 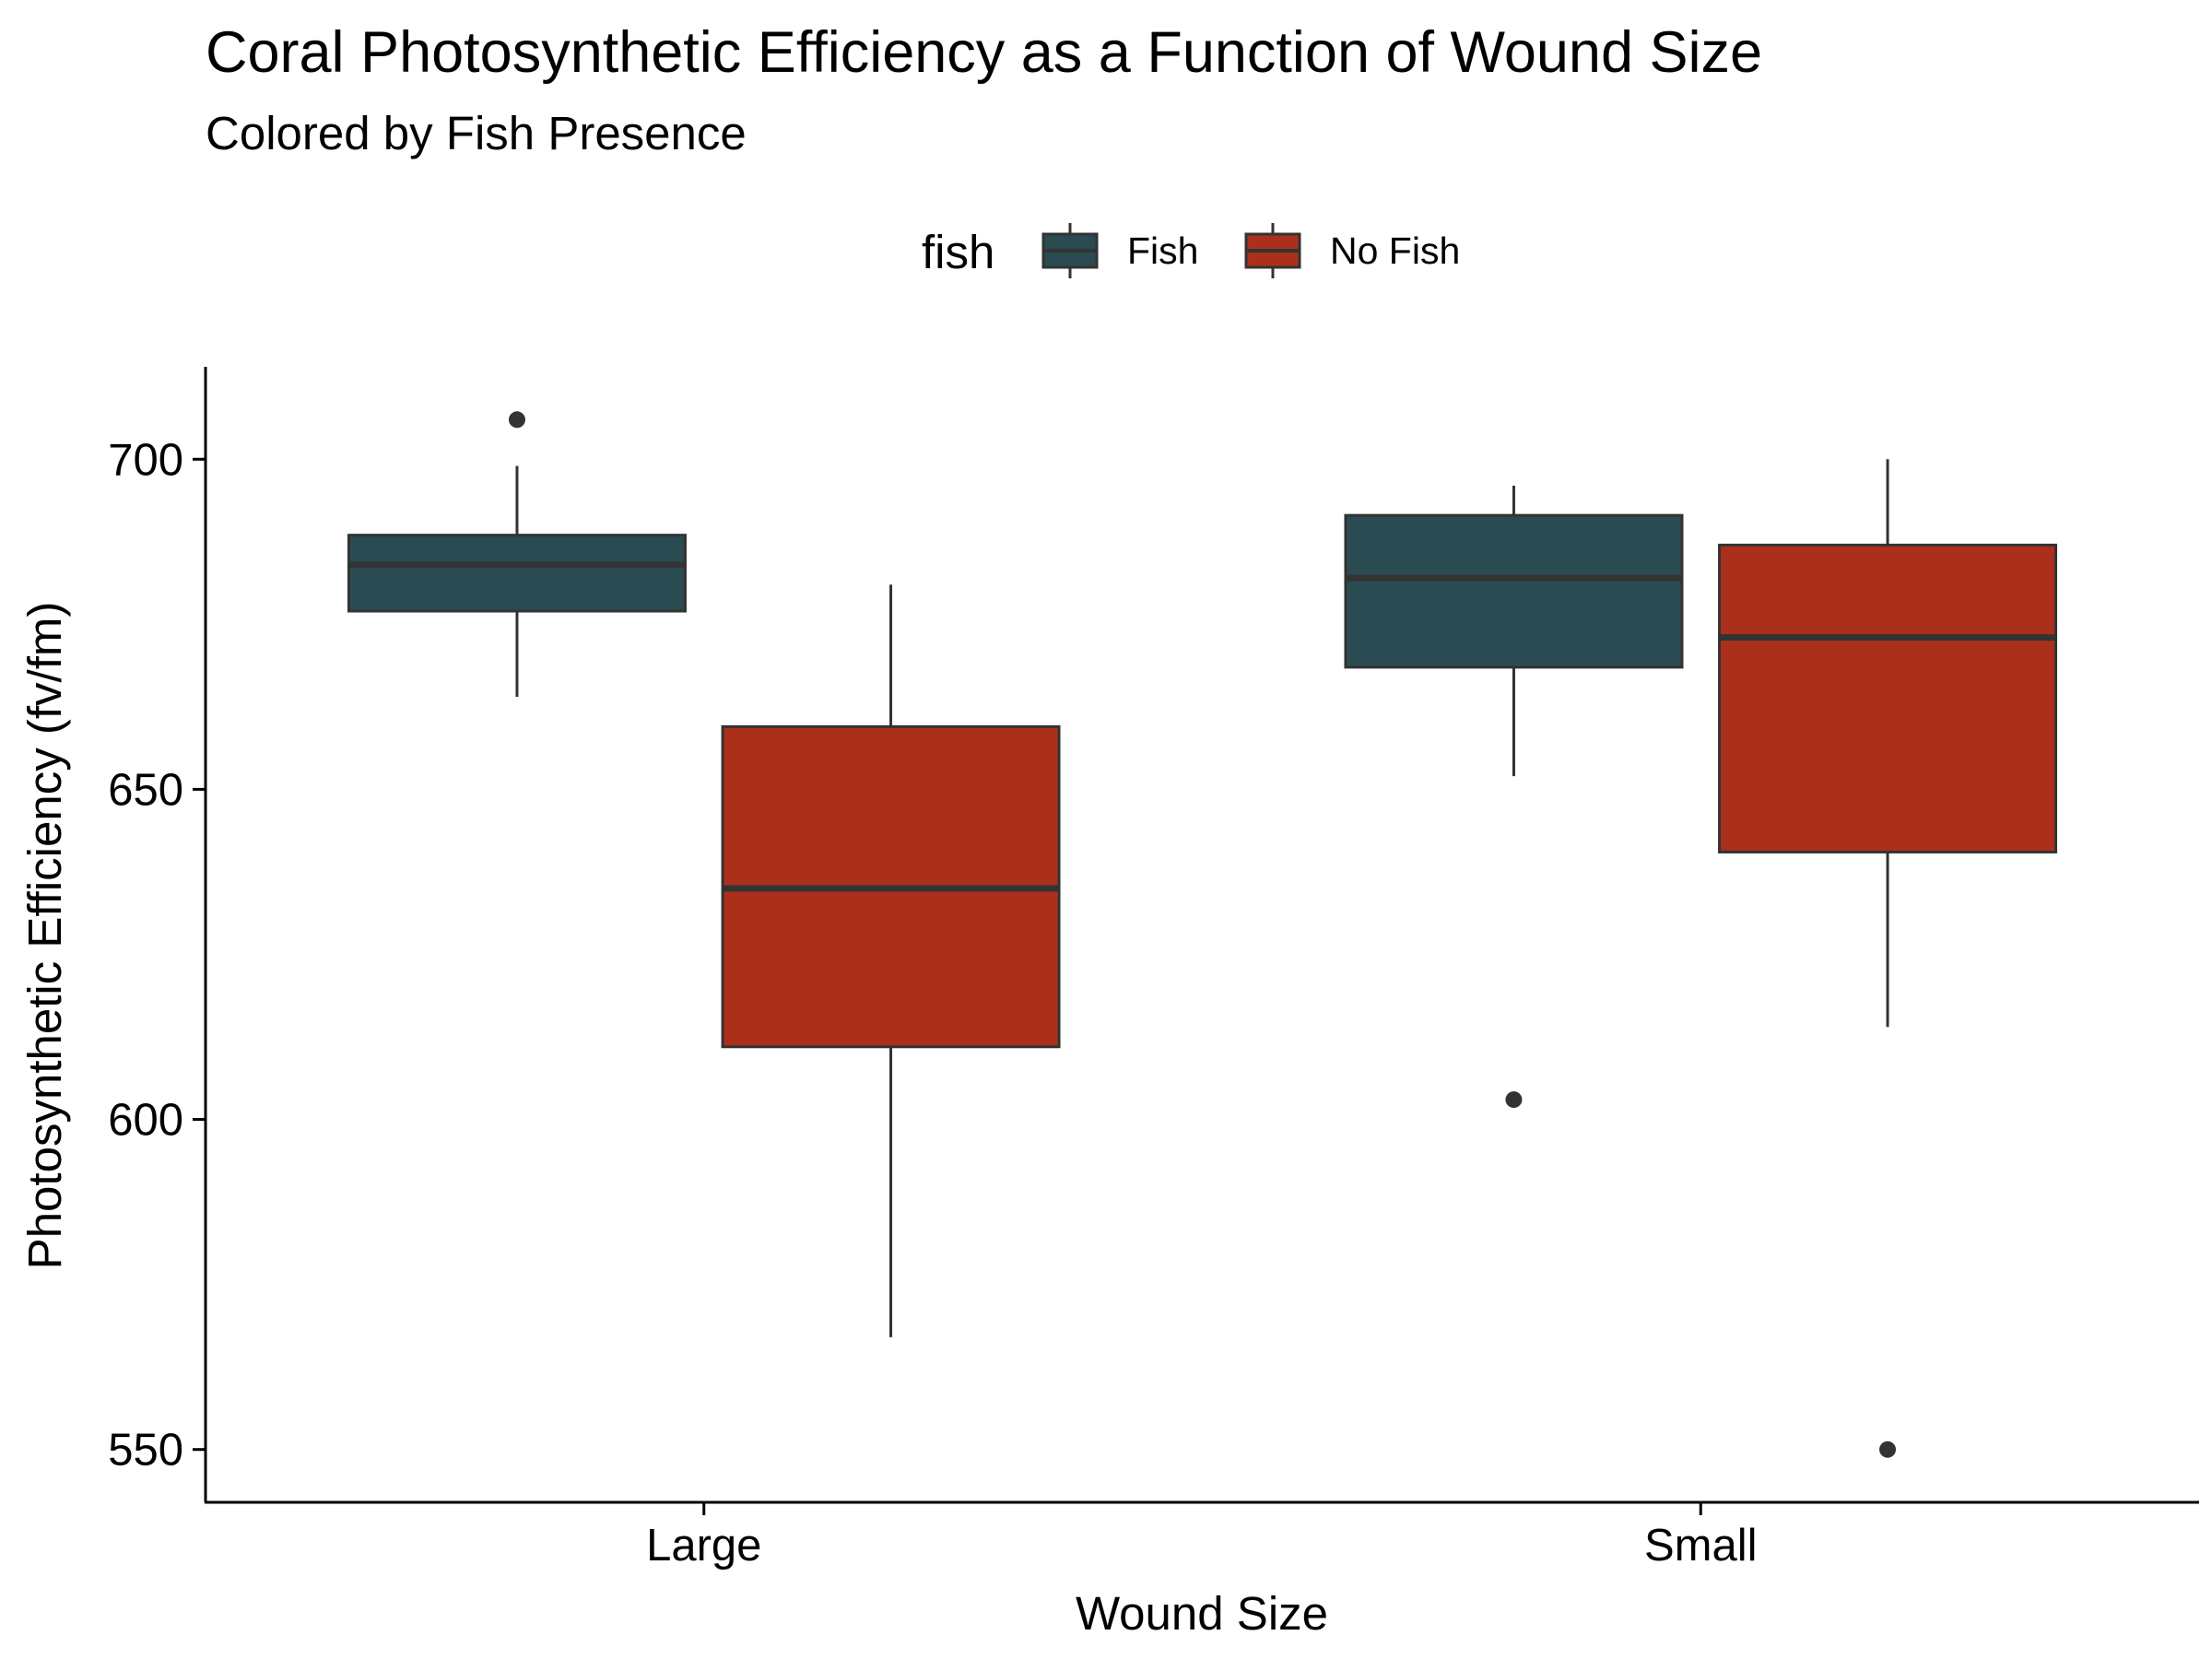 What do you see at coordinates (1162, 250) in the screenshot?
I see `legend-label-fish: Fish` at bounding box center [1162, 250].